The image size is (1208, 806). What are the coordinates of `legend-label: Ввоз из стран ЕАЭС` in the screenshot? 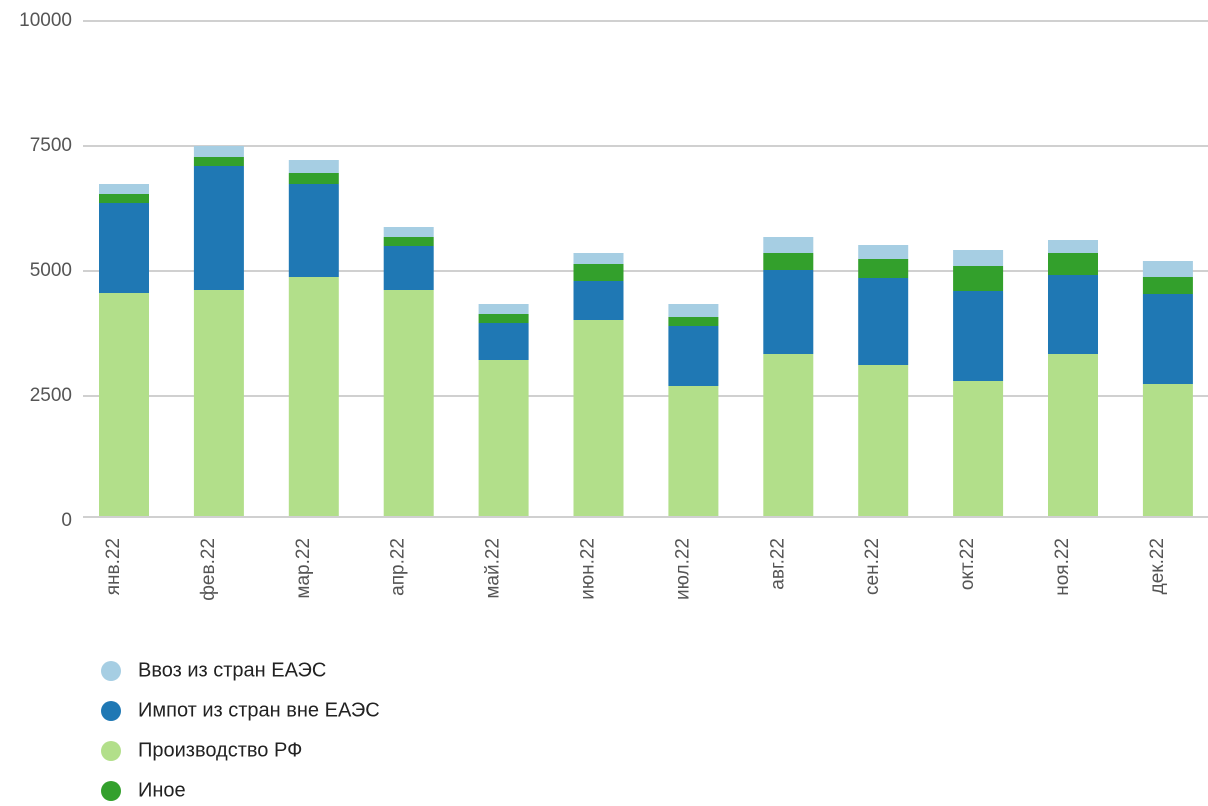 It's located at (232, 670).